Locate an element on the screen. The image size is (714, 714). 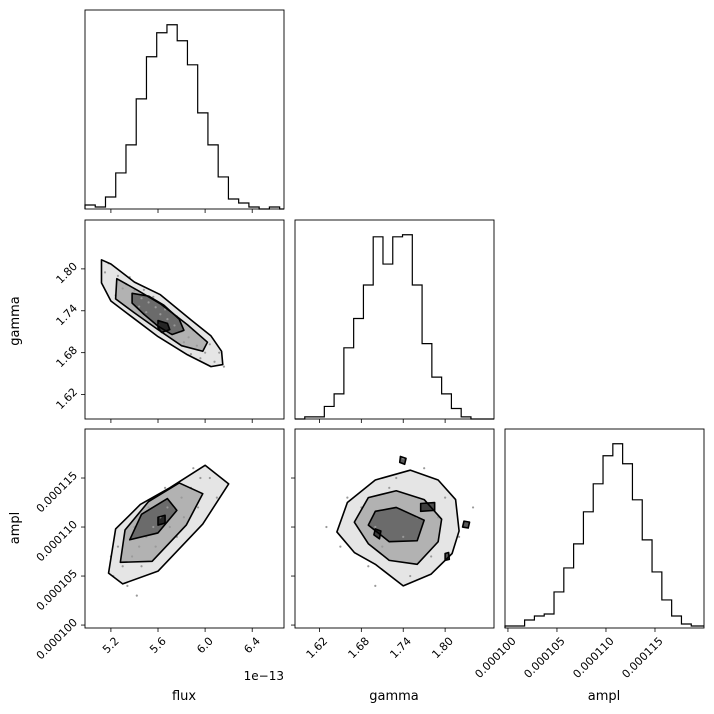
xtick-label-flux-1: 5.6 is located at coordinates (158, 646).